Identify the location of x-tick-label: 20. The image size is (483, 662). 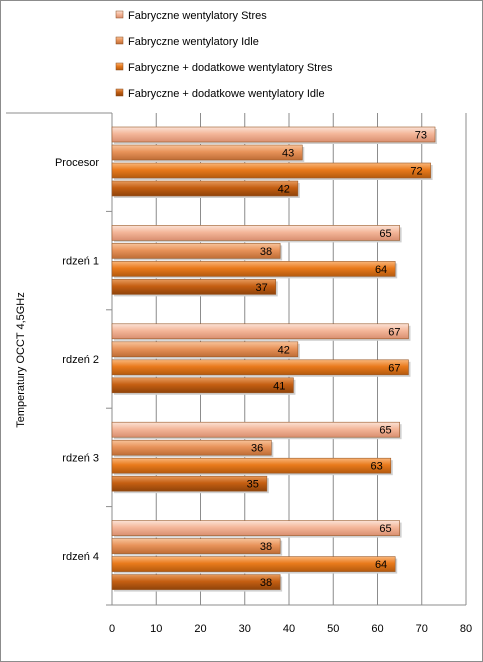
(200, 629).